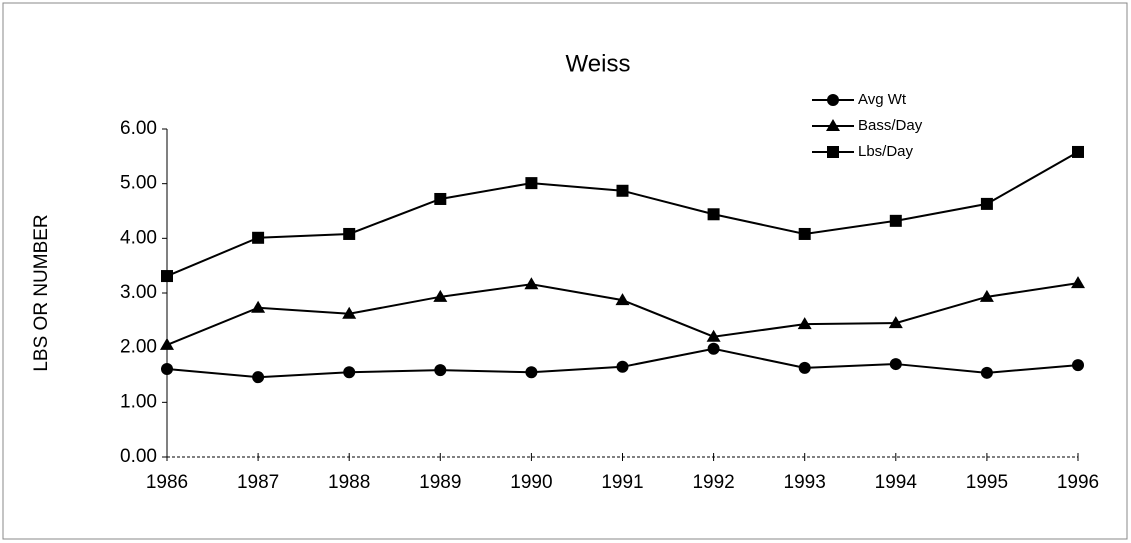 This screenshot has height=543, width=1131. I want to click on legend-label: Bass/Day, so click(890, 125).